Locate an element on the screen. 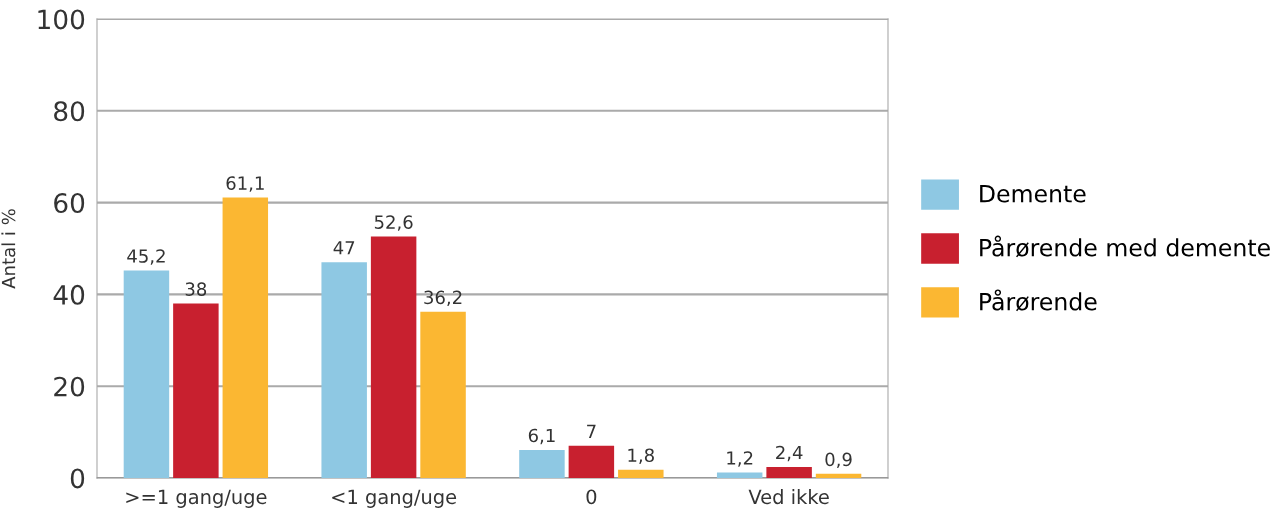 This screenshot has width=1283, height=528. legend-label: Pårørende med demente is located at coordinates (1125, 246).